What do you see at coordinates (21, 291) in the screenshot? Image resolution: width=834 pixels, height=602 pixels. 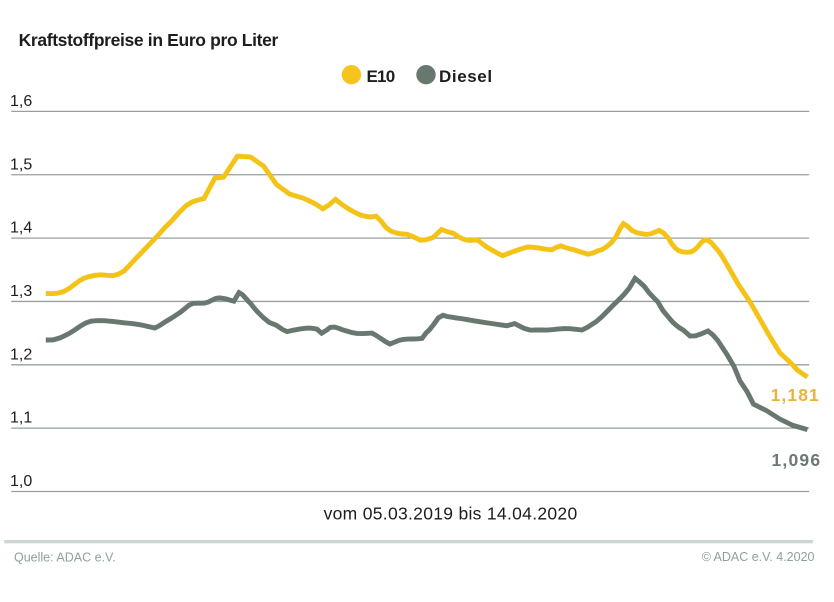 I see `svg-text: 1,3` at bounding box center [21, 291].